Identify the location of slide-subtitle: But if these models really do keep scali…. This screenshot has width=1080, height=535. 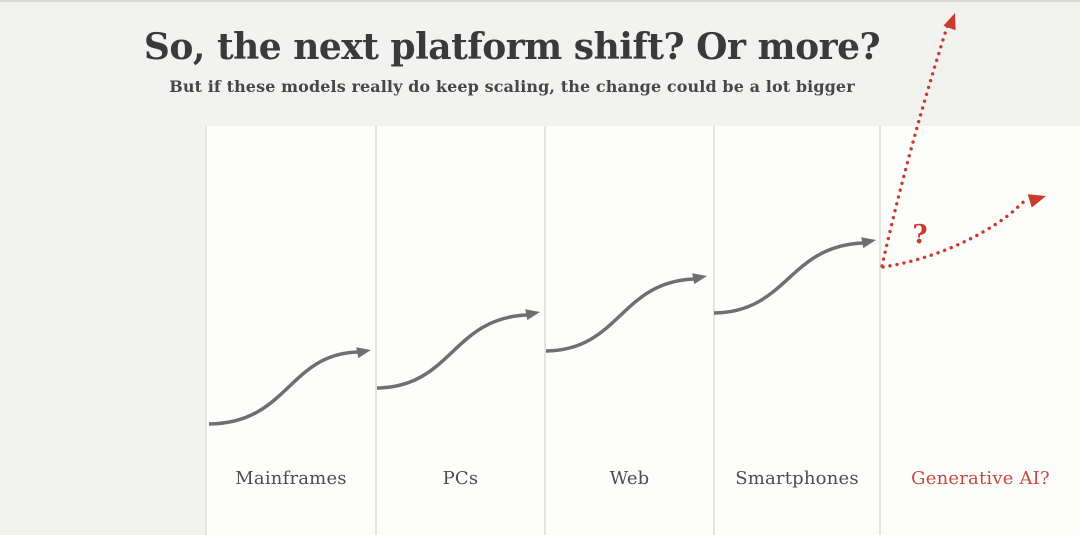
(512, 86).